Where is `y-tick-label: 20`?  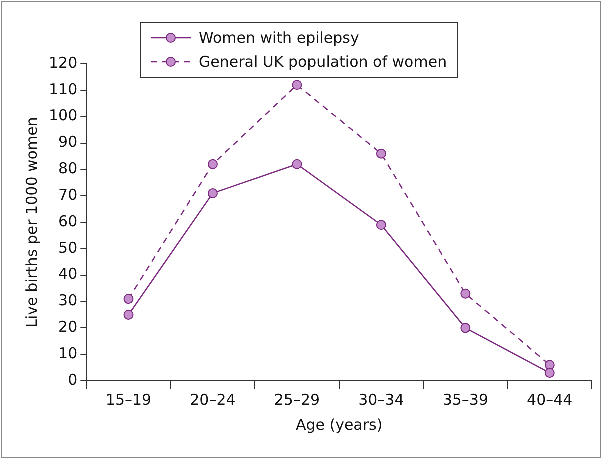 y-tick-label: 20 is located at coordinates (68, 327).